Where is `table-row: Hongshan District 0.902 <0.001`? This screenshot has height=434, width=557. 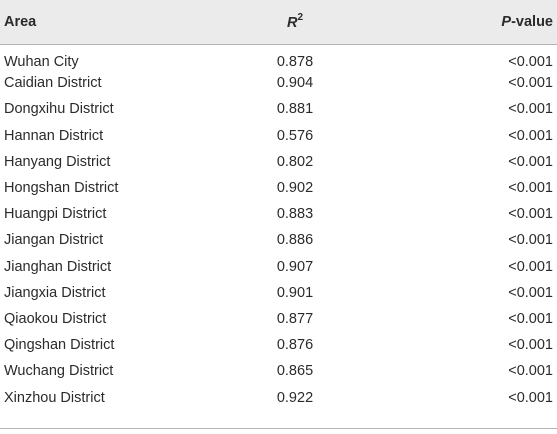
table-row: Hongshan District 0.902 <0.001 is located at coordinates (278, 188).